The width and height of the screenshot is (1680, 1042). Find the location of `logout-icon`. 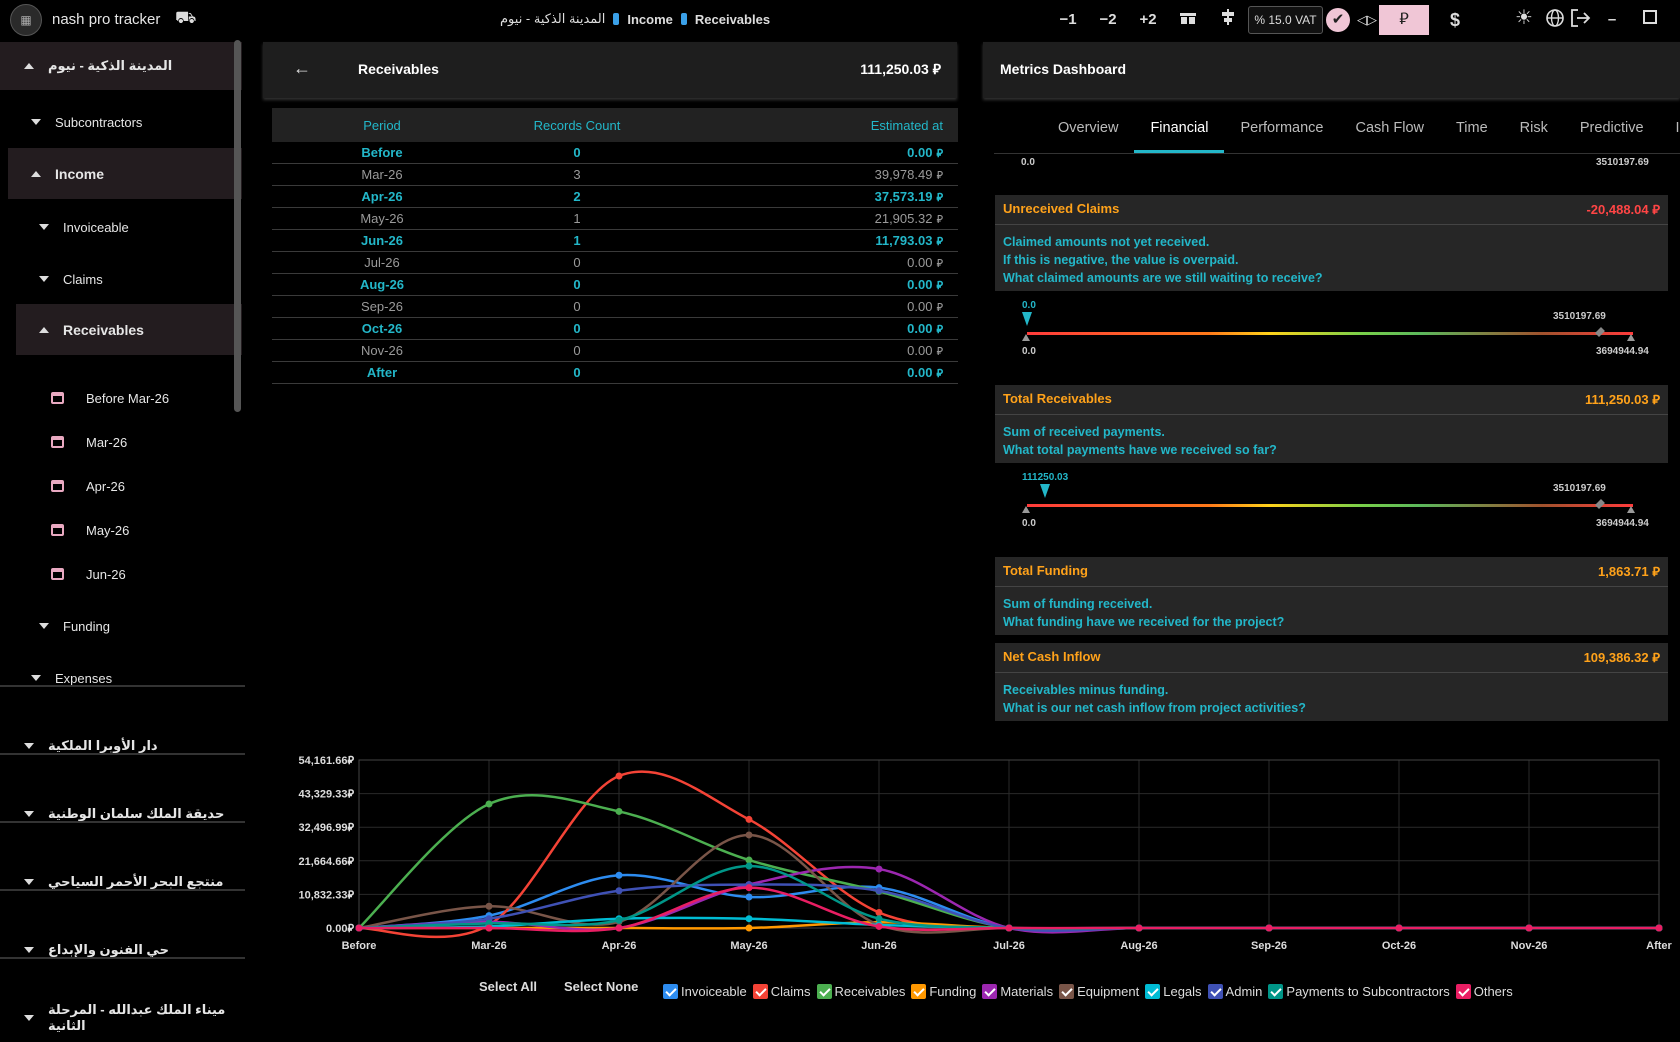

logout-icon is located at coordinates (1580, 20).